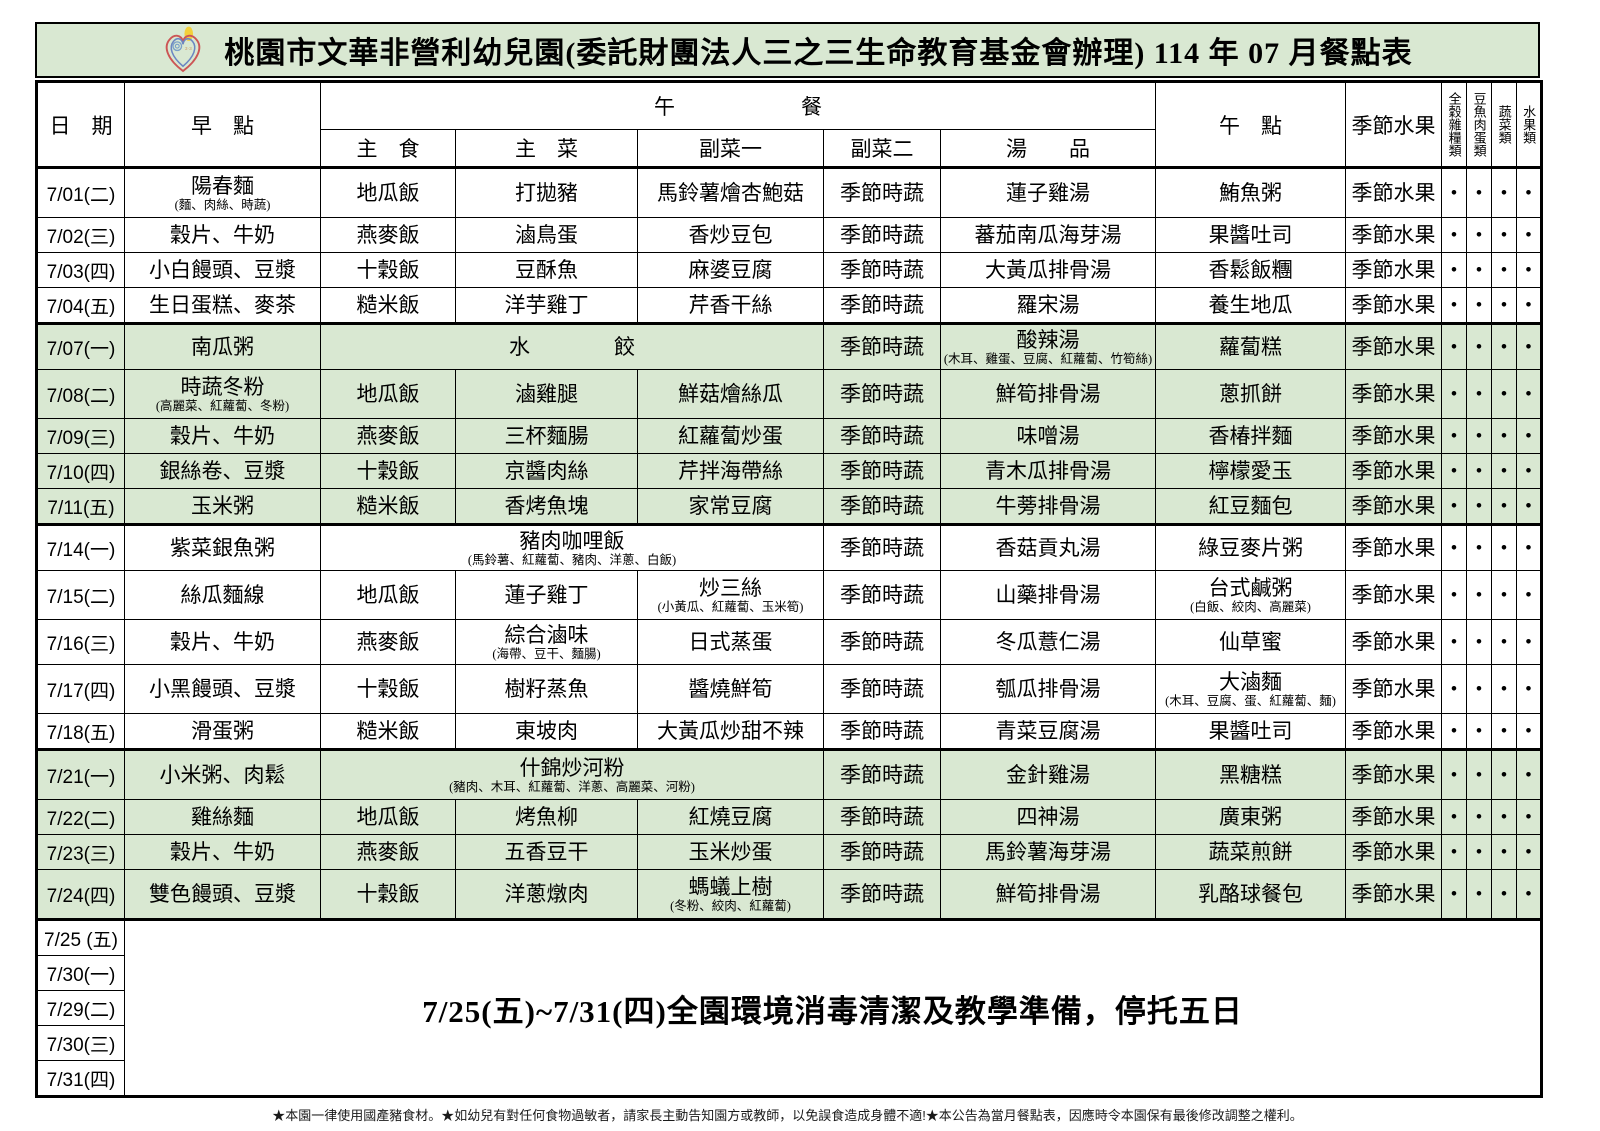  I want to click on date-cell: 7/03(四), so click(80, 270).